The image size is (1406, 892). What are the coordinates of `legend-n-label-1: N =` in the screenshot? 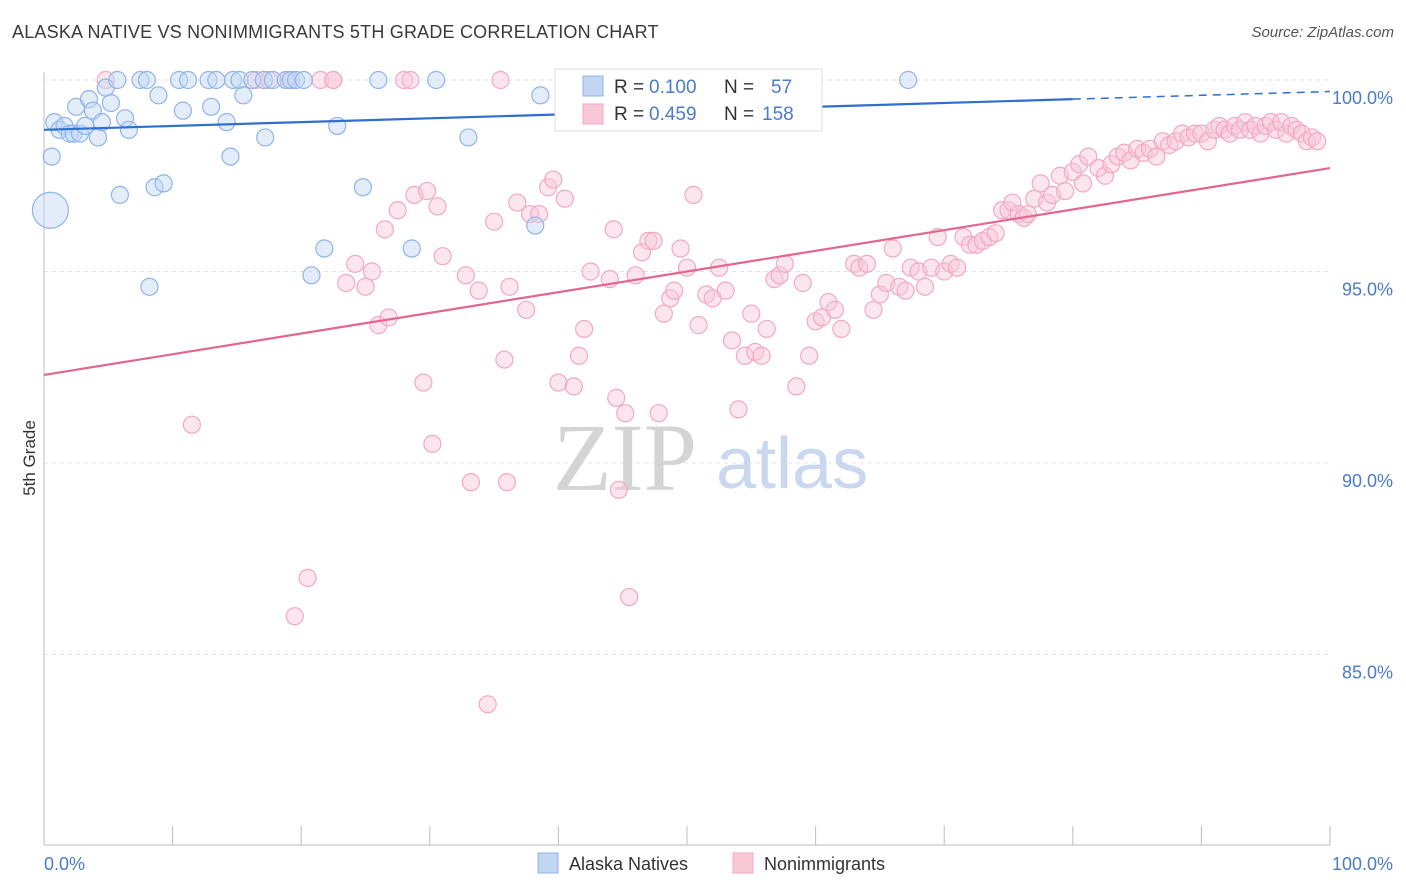 It's located at (739, 87).